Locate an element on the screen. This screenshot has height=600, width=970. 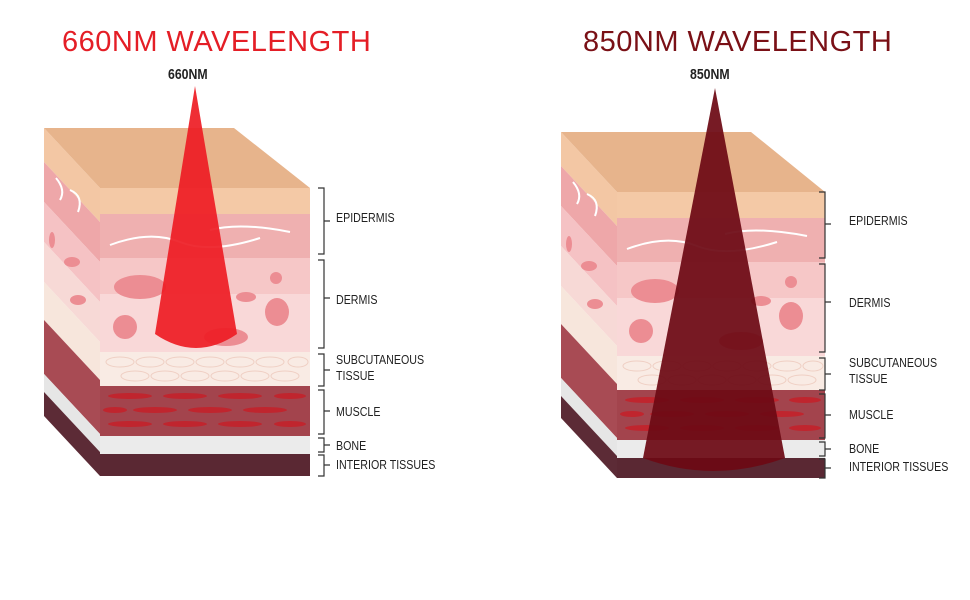
beam-label: 660NM is located at coordinates (188, 74).